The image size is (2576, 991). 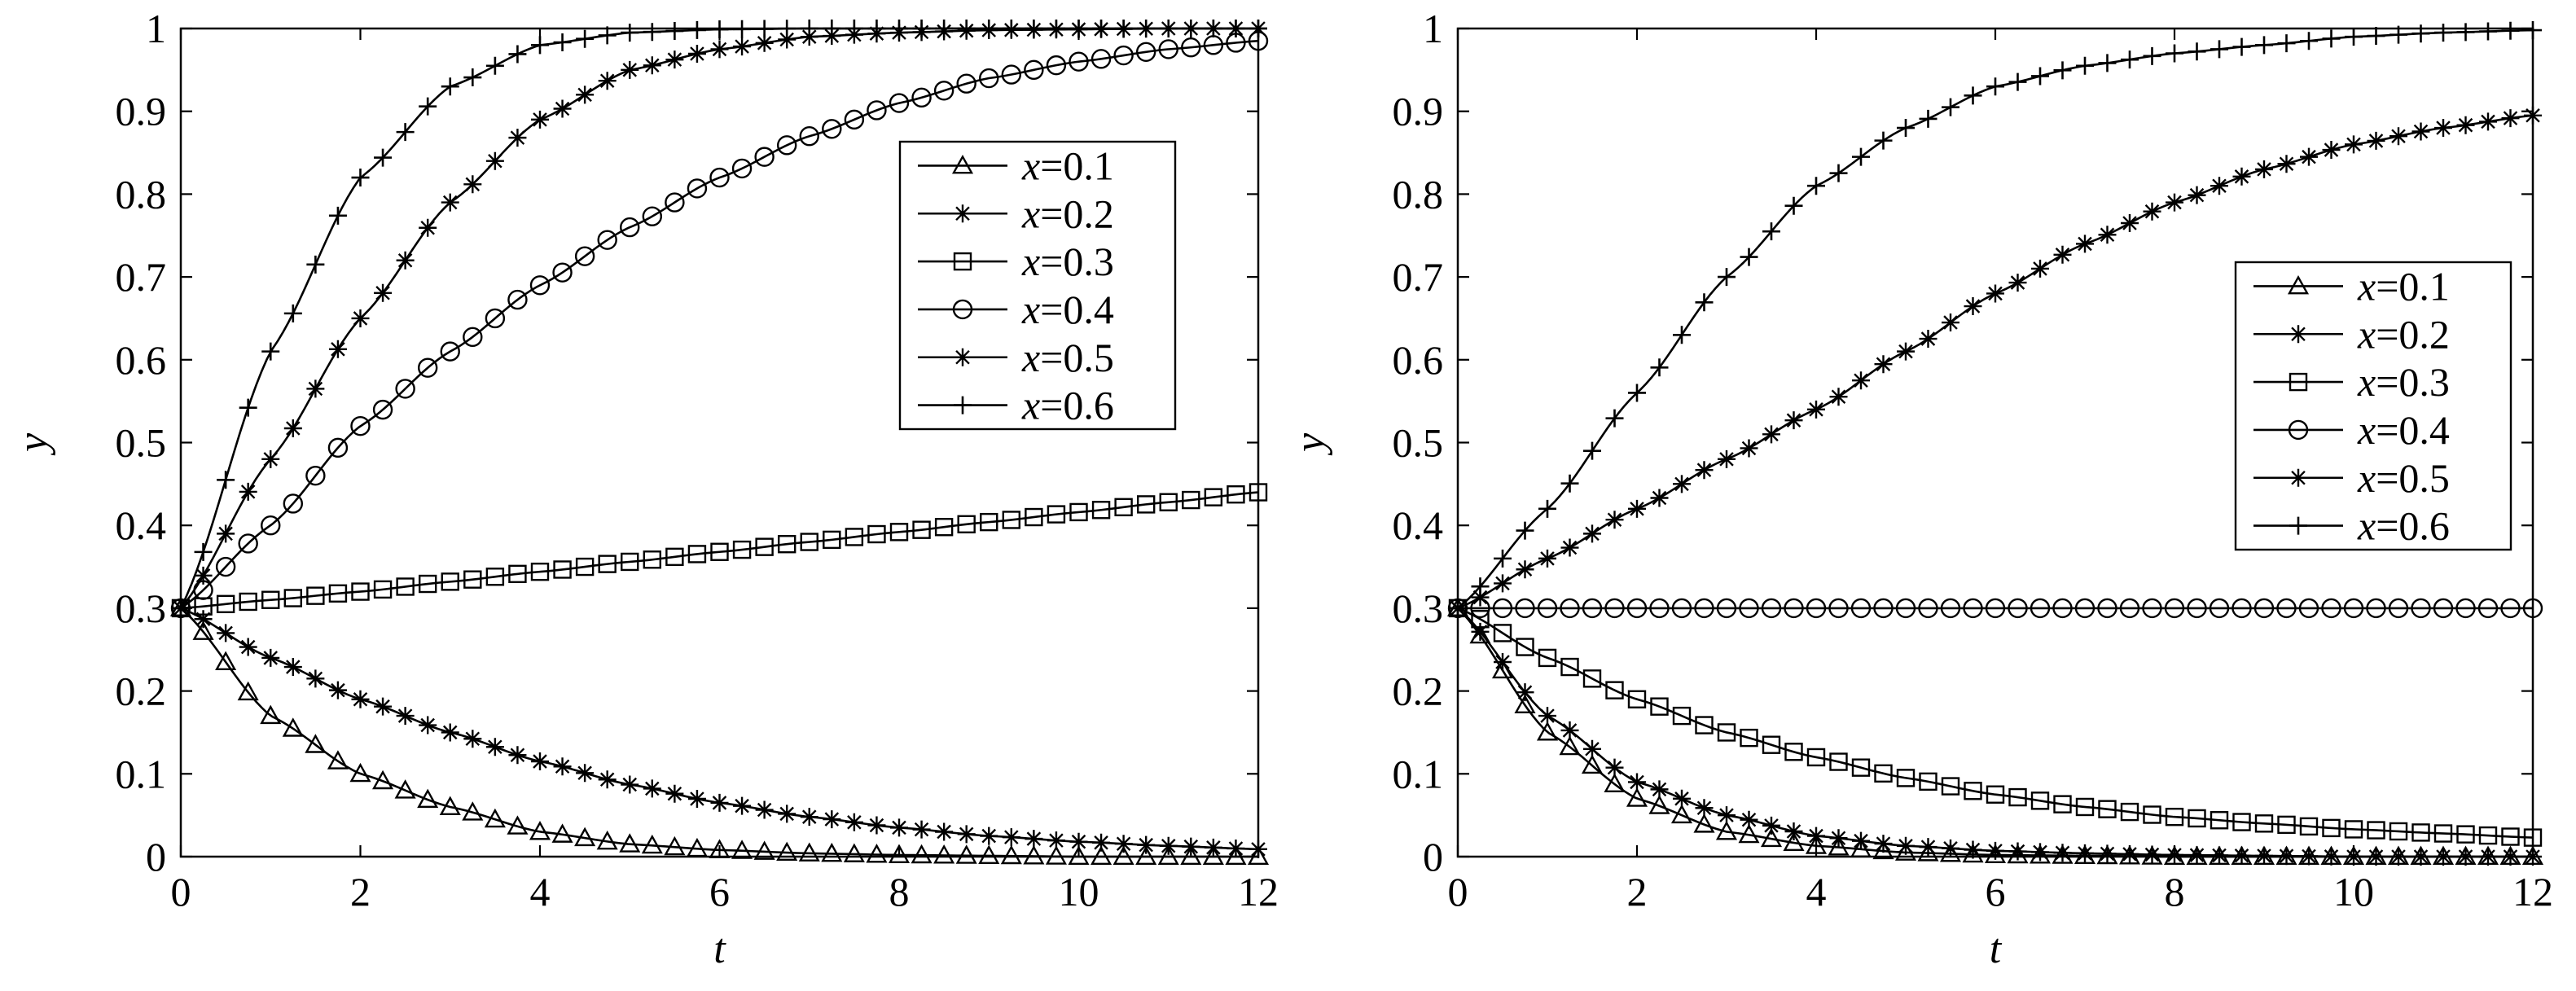 What do you see at coordinates (963, 405) in the screenshot?
I see `legend-marker` at bounding box center [963, 405].